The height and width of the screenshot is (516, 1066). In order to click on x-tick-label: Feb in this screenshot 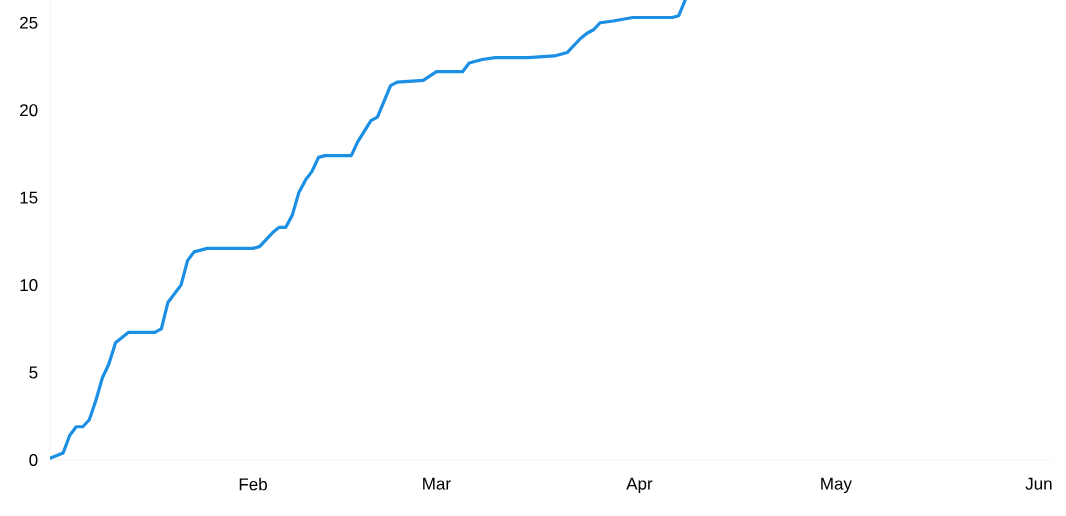, I will do `click(253, 484)`.